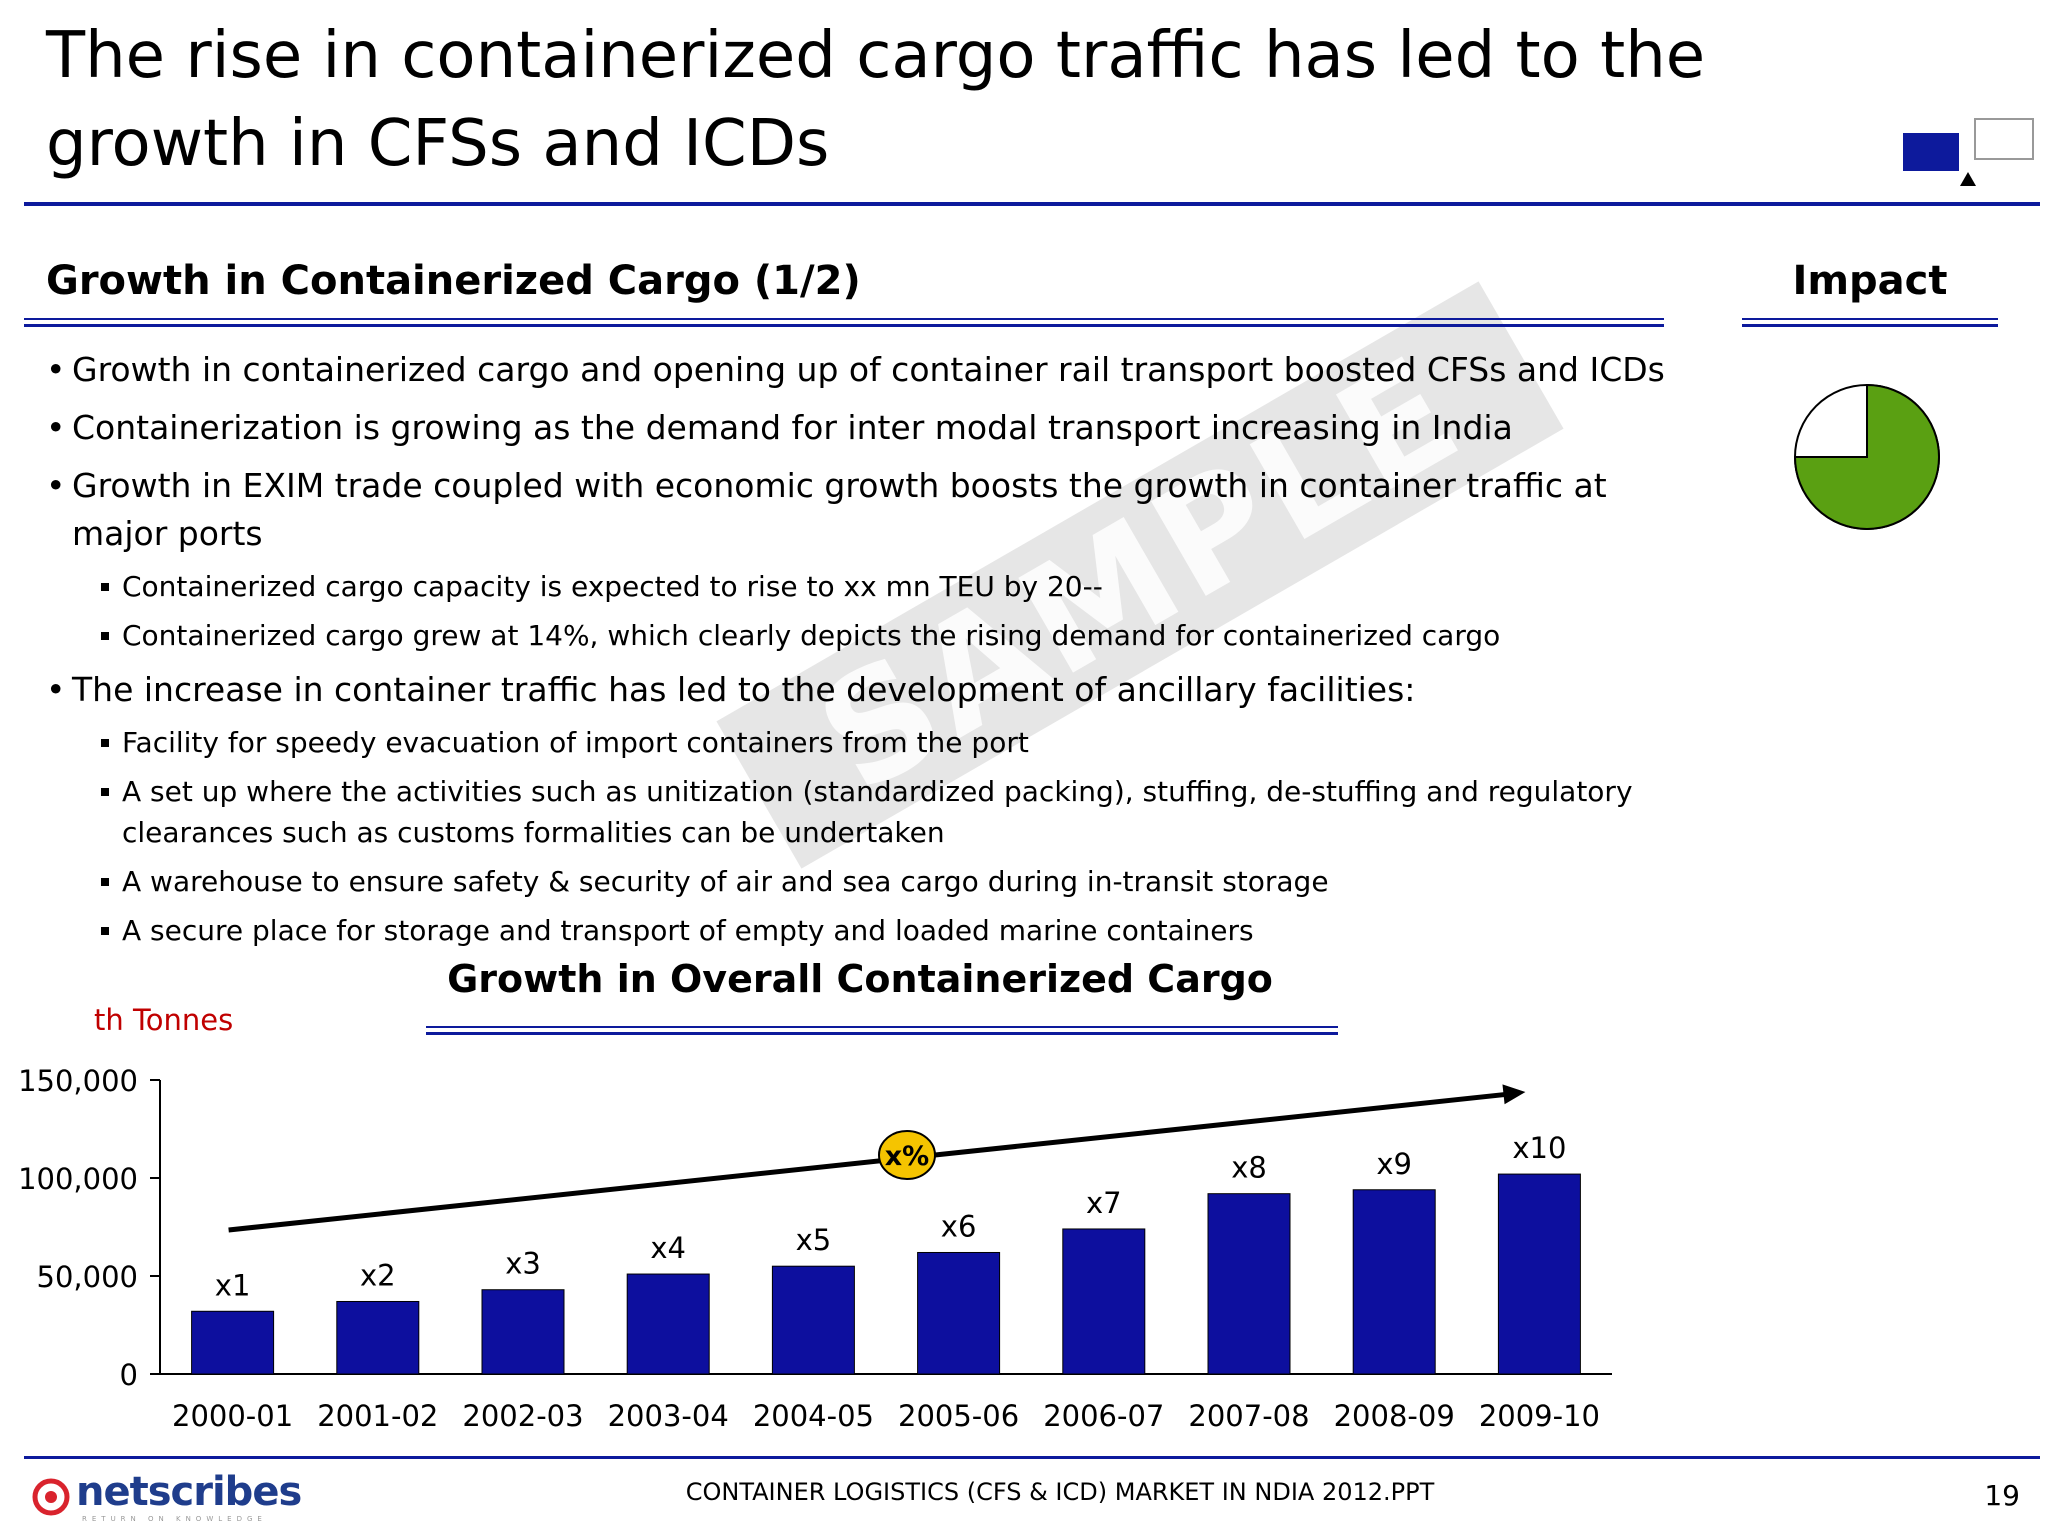 The width and height of the screenshot is (2048, 1536). Describe the element at coordinates (958, 1416) in the screenshot. I see `x-tick-label: 2005-06` at that location.